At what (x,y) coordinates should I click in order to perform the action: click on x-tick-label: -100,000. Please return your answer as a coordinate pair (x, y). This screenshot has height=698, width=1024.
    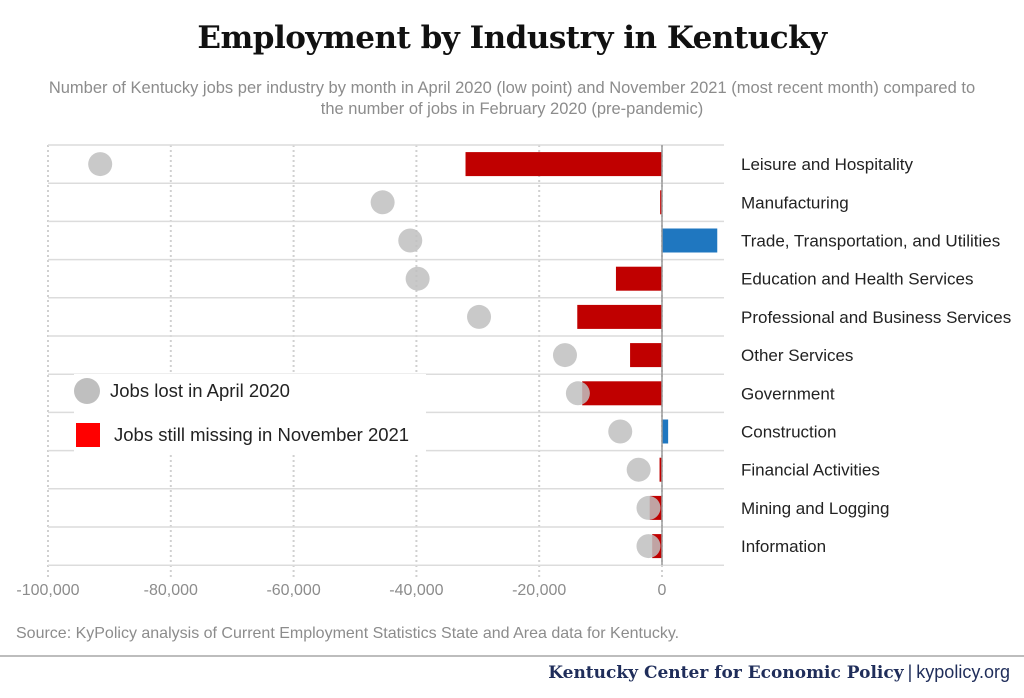
    Looking at the image, I should click on (47, 590).